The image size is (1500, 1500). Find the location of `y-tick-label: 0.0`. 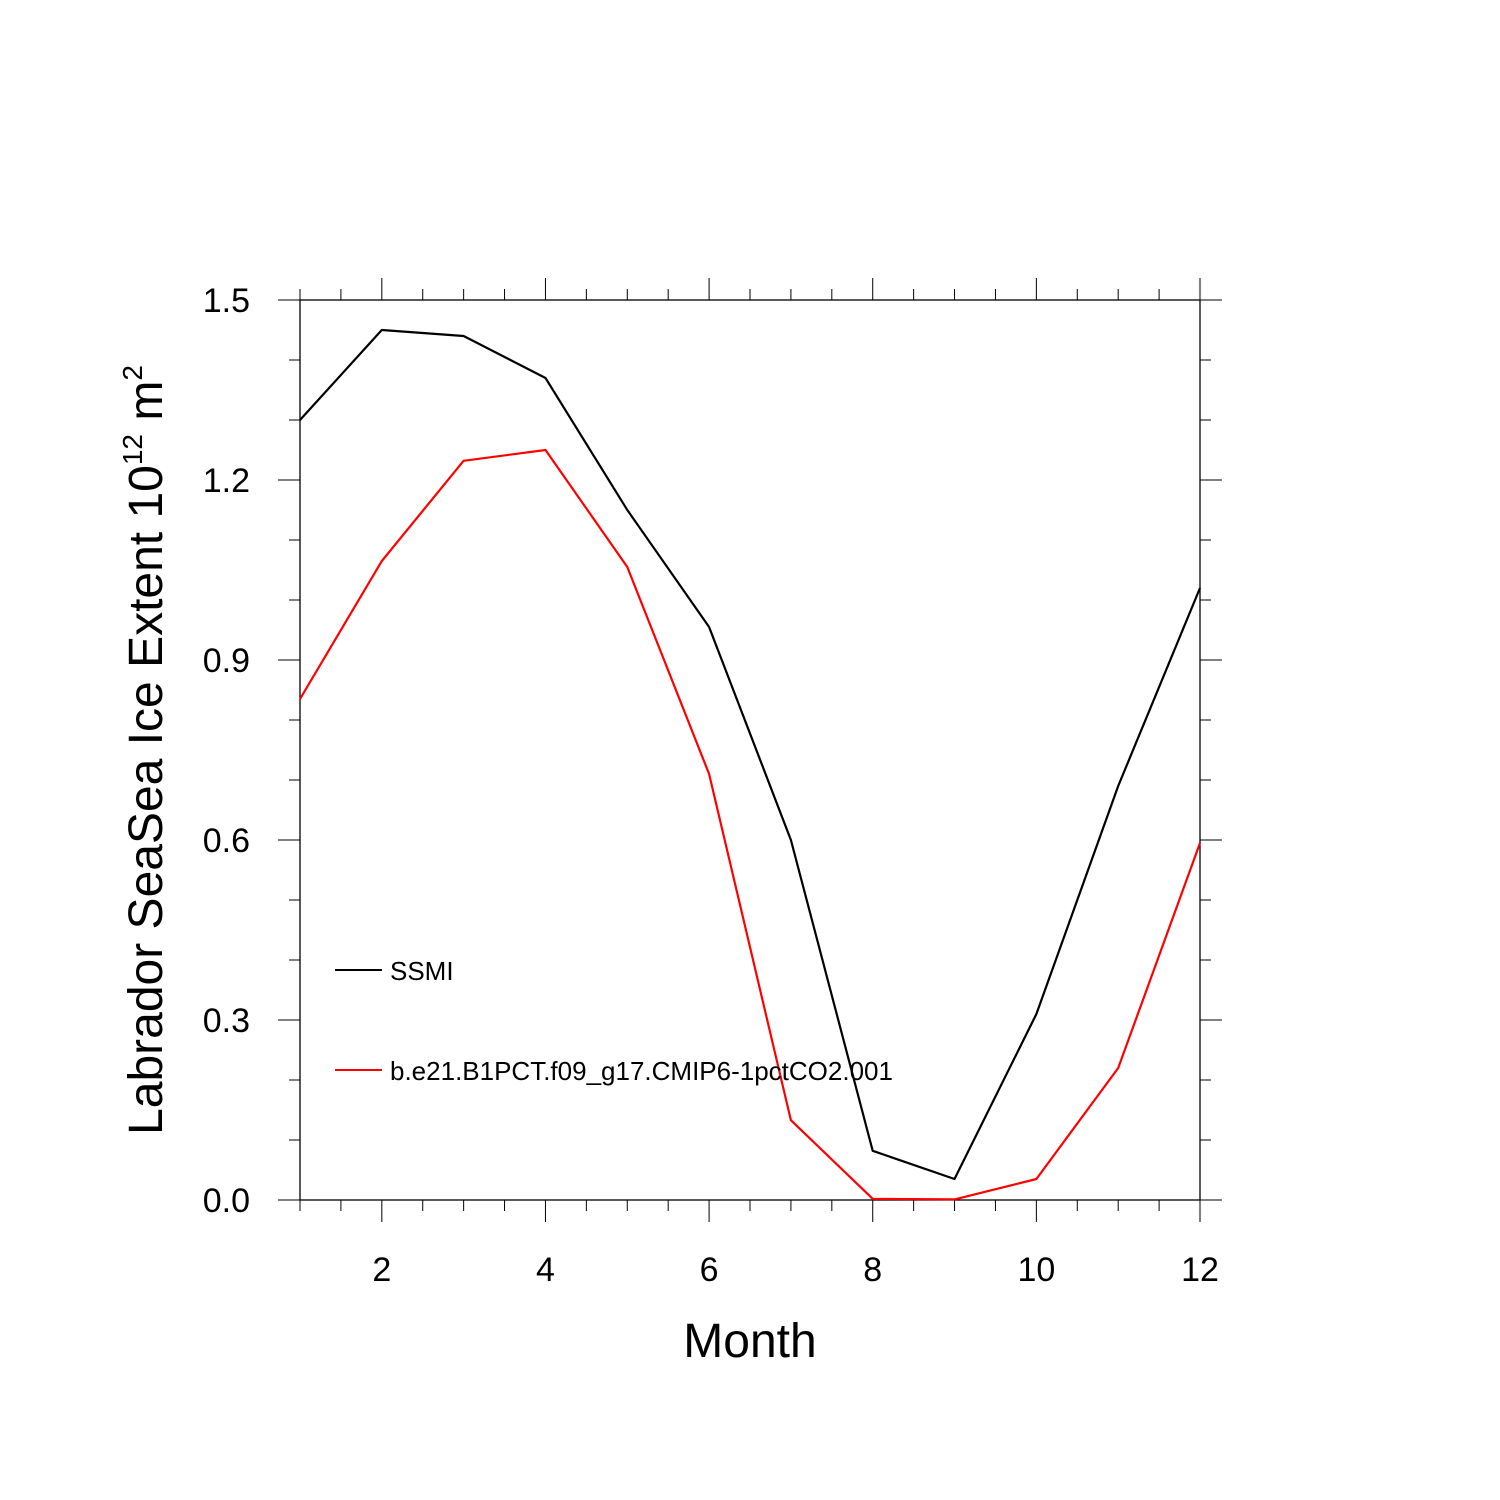

y-tick-label: 0.0 is located at coordinates (226, 1201).